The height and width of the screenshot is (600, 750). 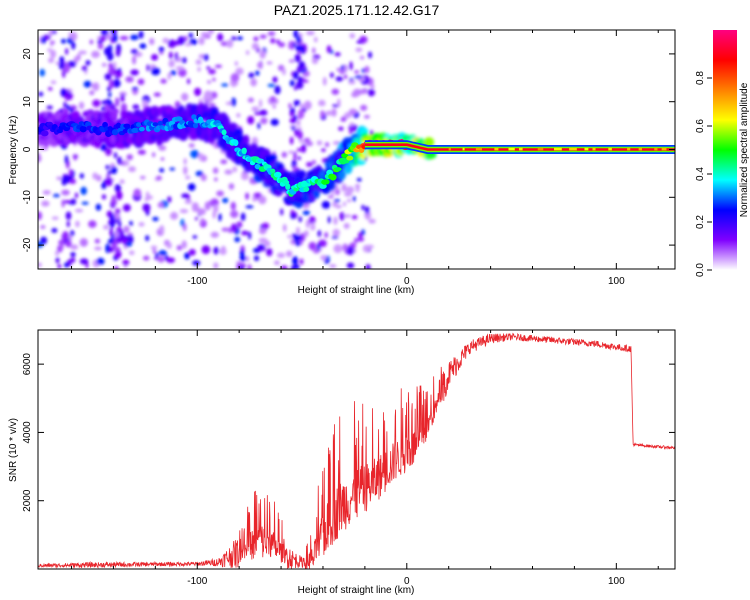 What do you see at coordinates (27, 54) in the screenshot?
I see `spectrogram-y-tick-label: 20` at bounding box center [27, 54].